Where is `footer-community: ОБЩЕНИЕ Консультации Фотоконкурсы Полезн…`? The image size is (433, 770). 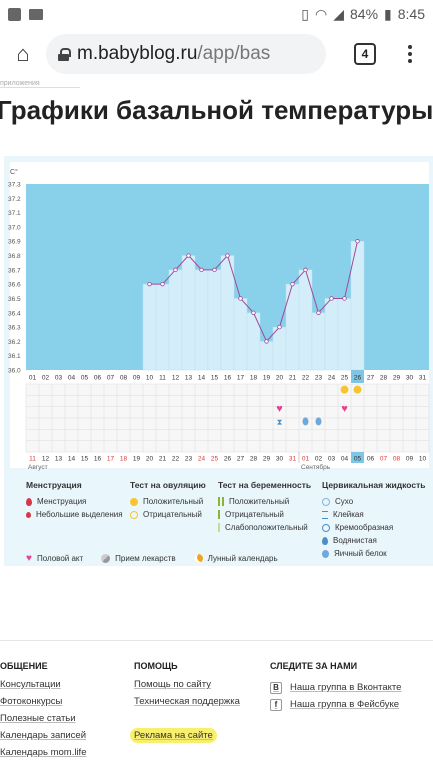 footer-community: ОБЩЕНИЕ Консультации Фотоконкурсы Полезн… is located at coordinates (43, 712).